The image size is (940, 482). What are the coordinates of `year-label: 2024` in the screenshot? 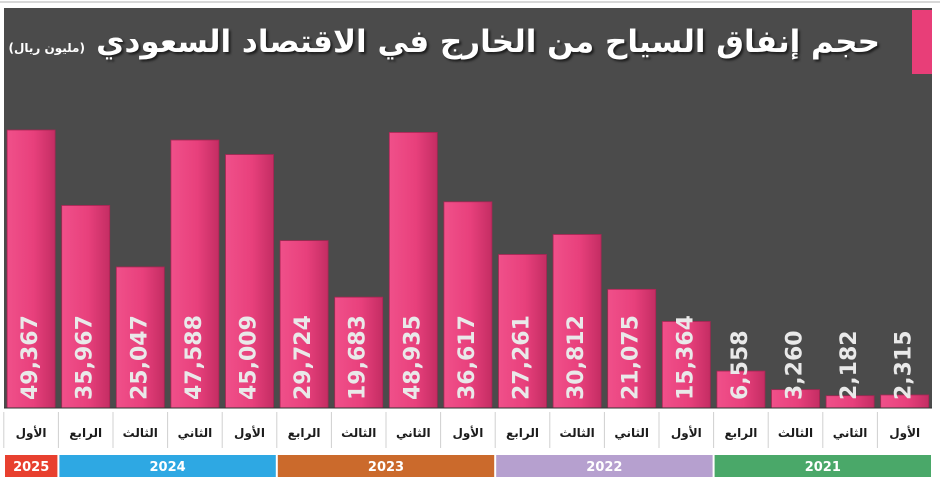 It's located at (168, 467).